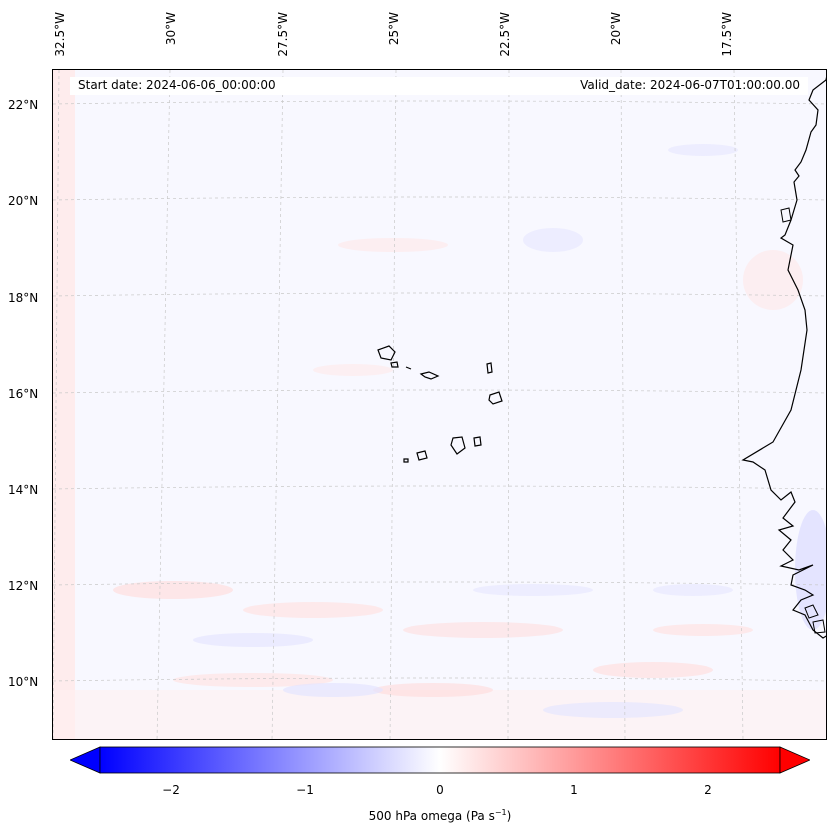 This screenshot has width=837, height=839. Describe the element at coordinates (509, 816) in the screenshot. I see `colorbar-label-end: )` at that location.